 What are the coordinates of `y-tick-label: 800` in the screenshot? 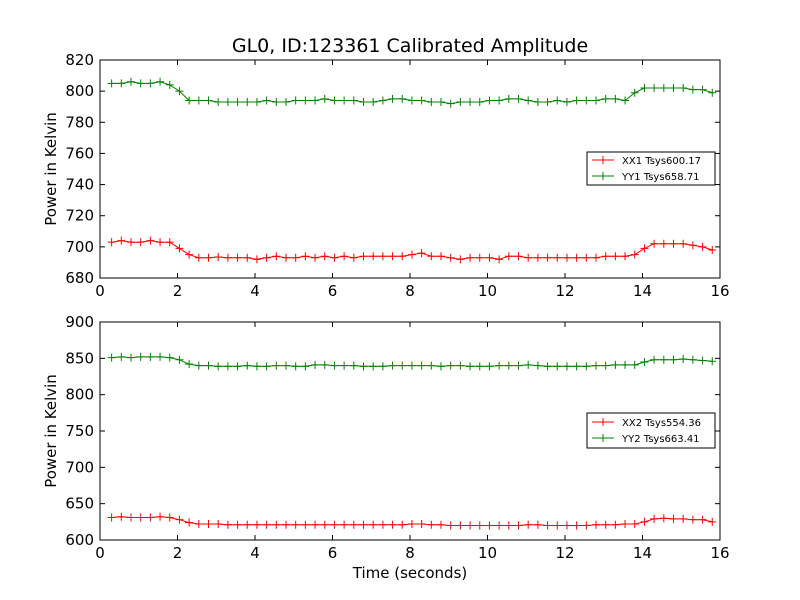 It's located at (79, 395).